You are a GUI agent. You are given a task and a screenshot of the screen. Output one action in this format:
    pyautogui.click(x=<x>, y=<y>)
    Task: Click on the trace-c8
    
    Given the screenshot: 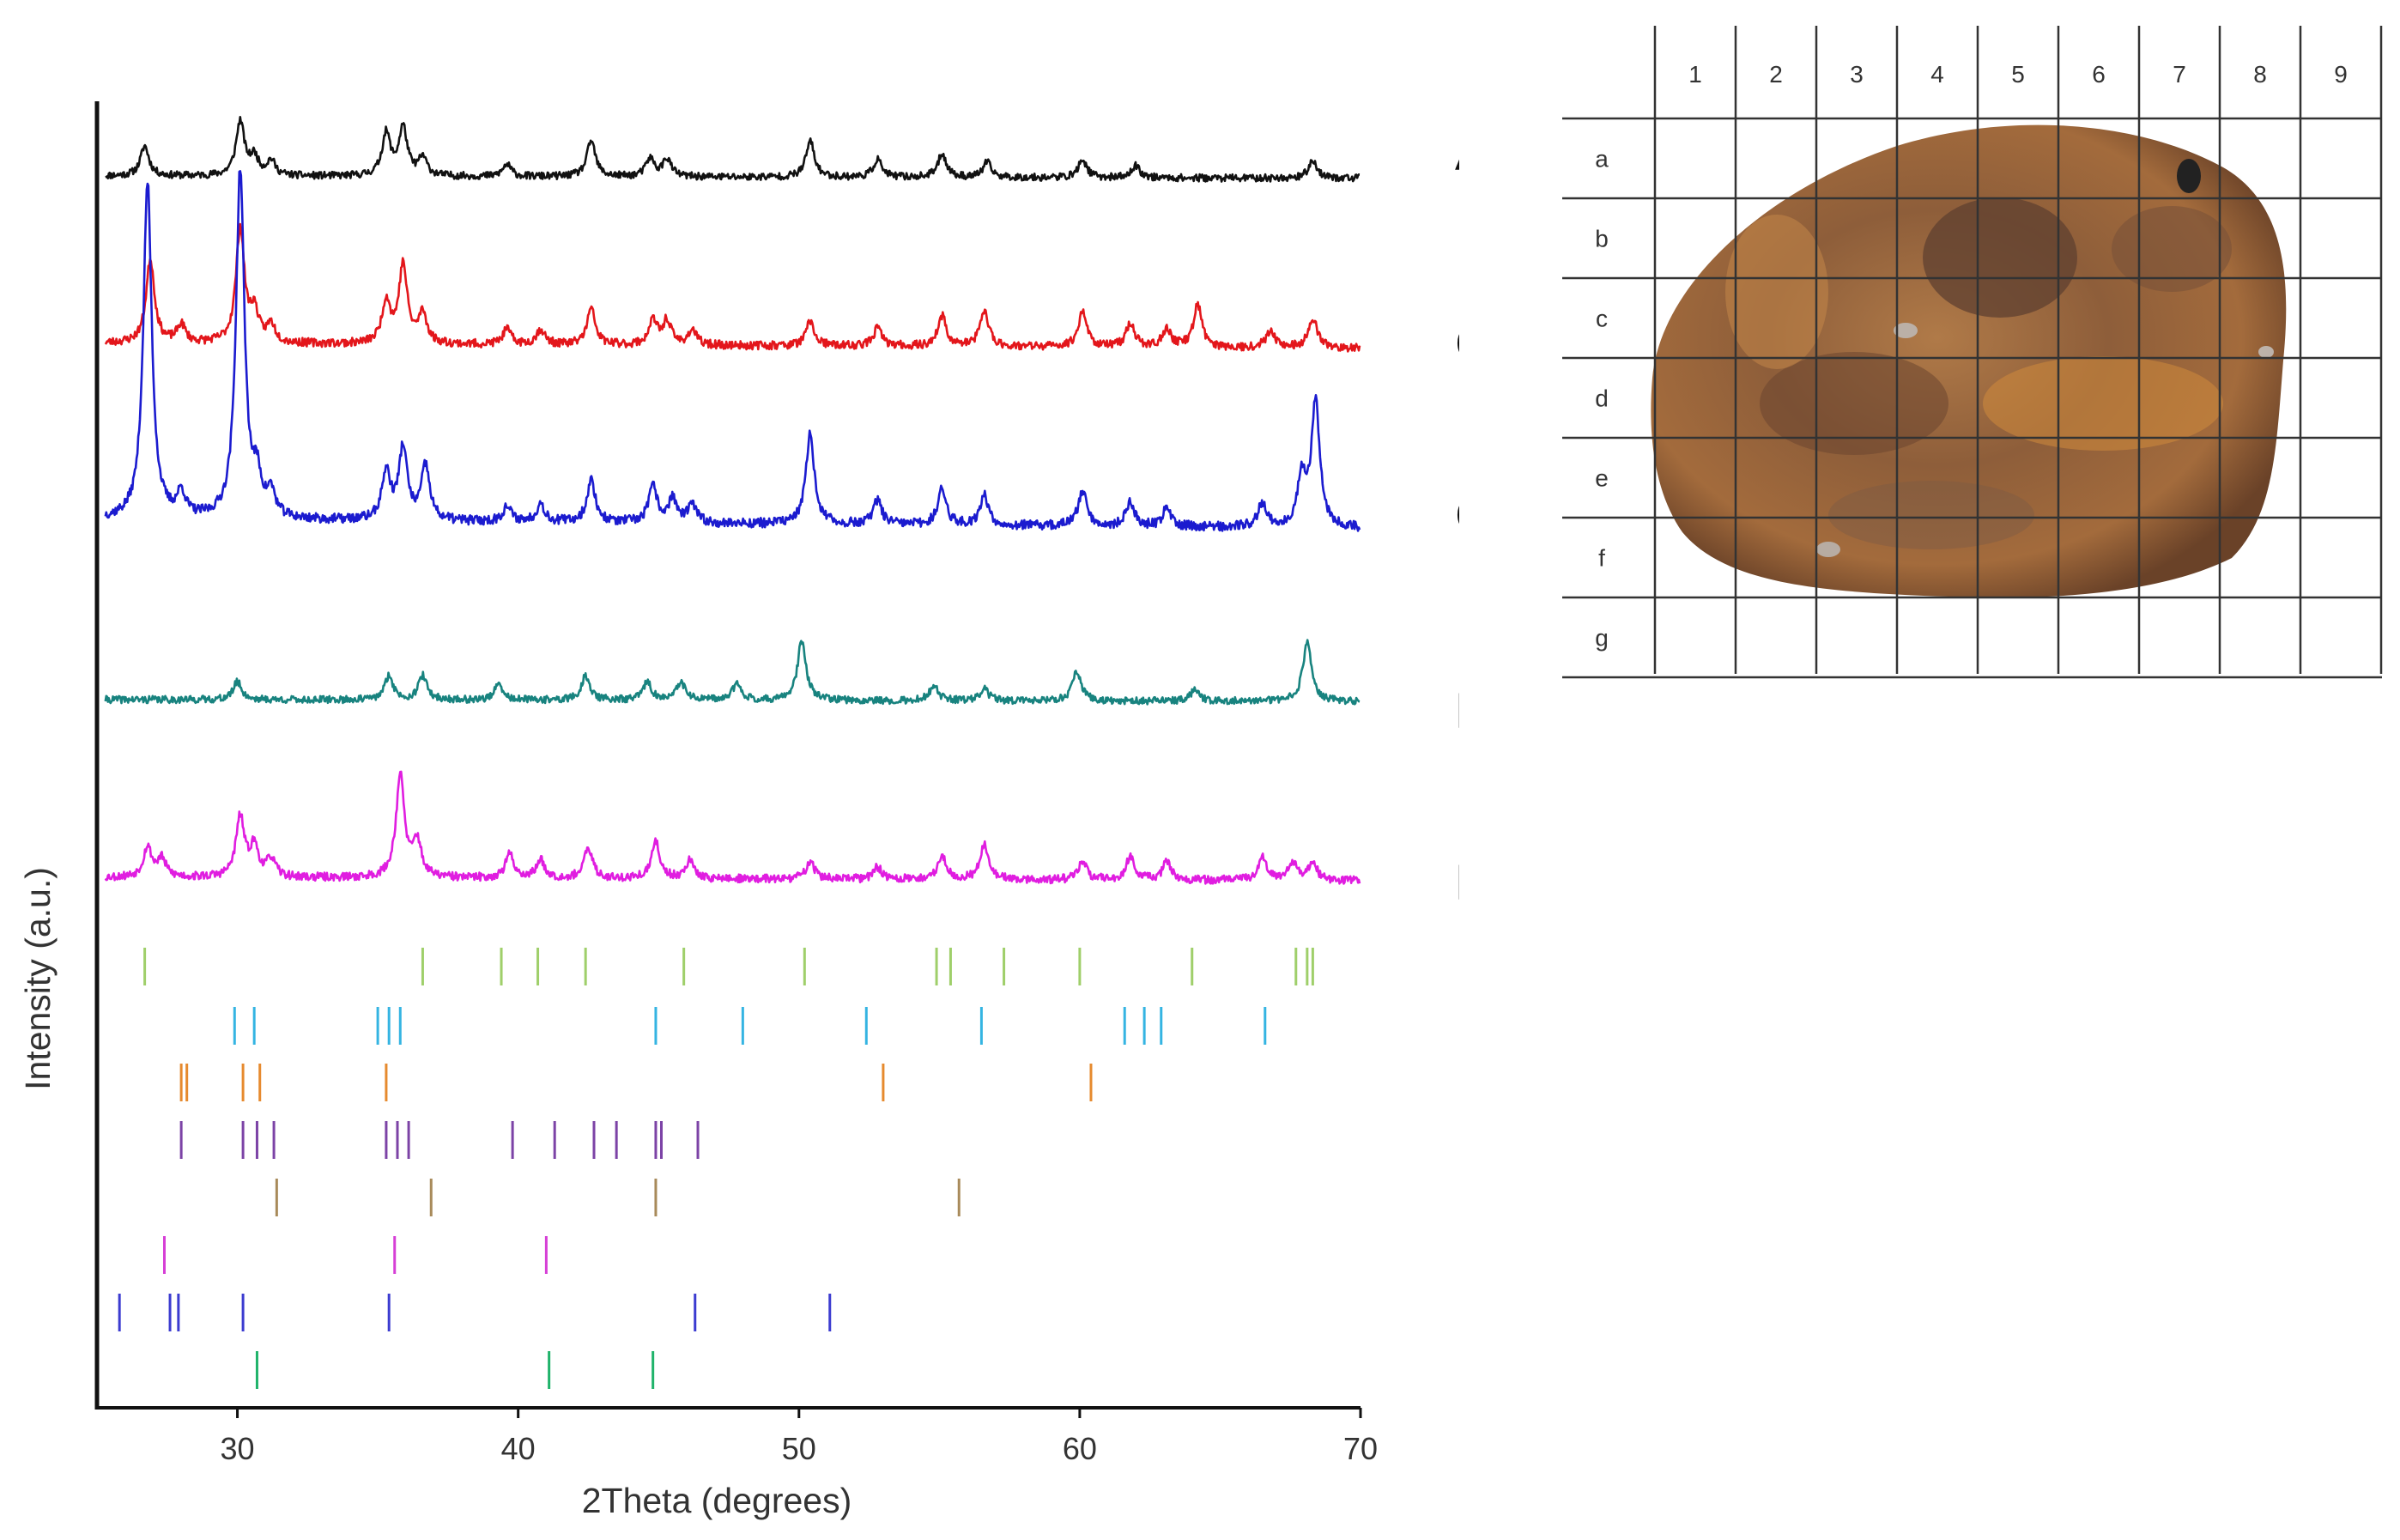 What is the action you would take?
    pyautogui.click(x=733, y=351)
    